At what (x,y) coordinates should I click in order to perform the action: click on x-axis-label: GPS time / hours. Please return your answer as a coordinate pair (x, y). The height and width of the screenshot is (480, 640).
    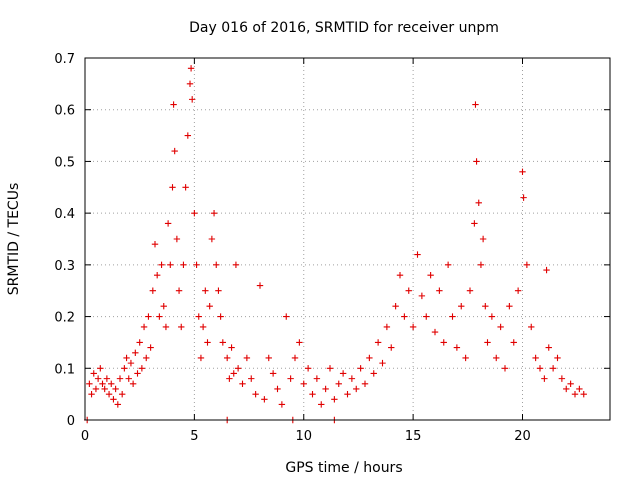
    Looking at the image, I should click on (343, 468).